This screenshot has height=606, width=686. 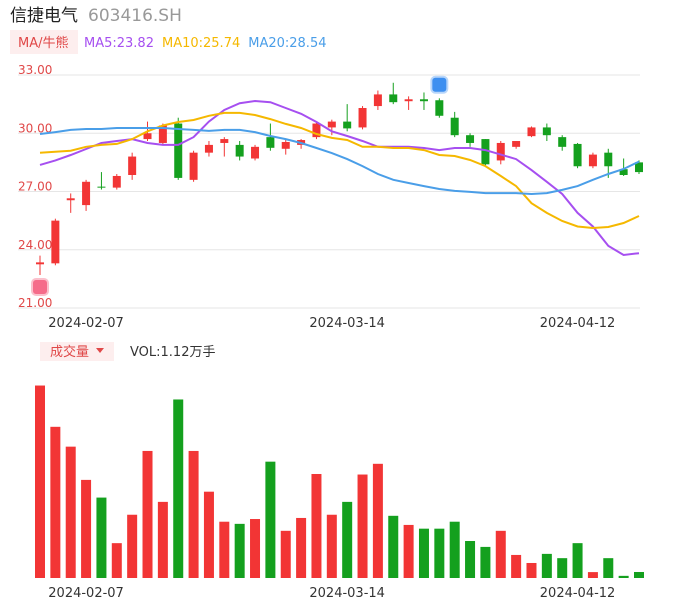 I want to click on volume-title: 成交量, so click(x=69, y=352).